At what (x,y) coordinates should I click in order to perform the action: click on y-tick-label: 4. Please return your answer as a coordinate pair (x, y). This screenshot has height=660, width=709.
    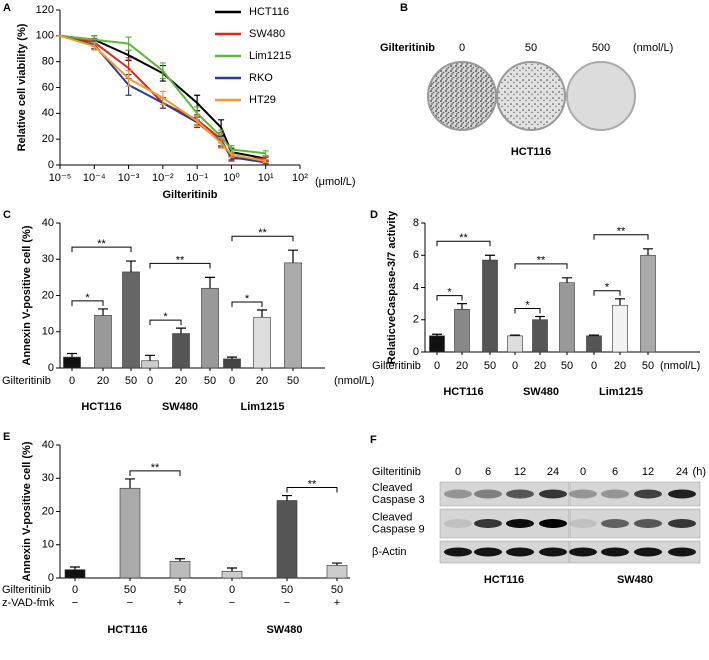
    Looking at the image, I should click on (416, 287).